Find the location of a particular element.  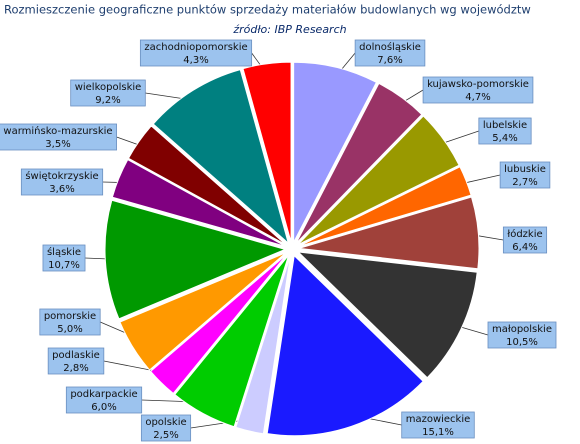

label-name: świętokrzyskie is located at coordinates (61, 176).